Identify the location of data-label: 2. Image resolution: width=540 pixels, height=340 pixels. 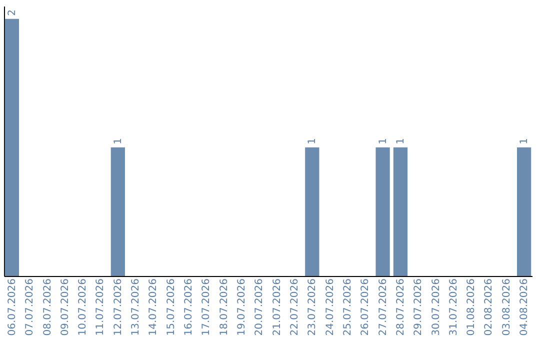
(12, 12).